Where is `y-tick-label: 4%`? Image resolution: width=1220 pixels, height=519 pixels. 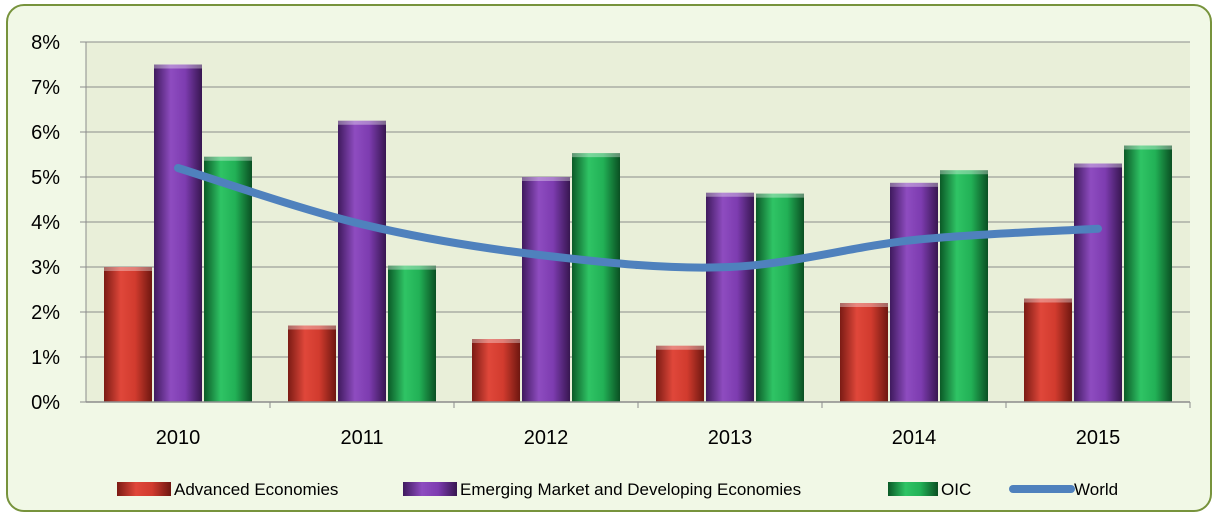
y-tick-label: 4% is located at coordinates (45, 223).